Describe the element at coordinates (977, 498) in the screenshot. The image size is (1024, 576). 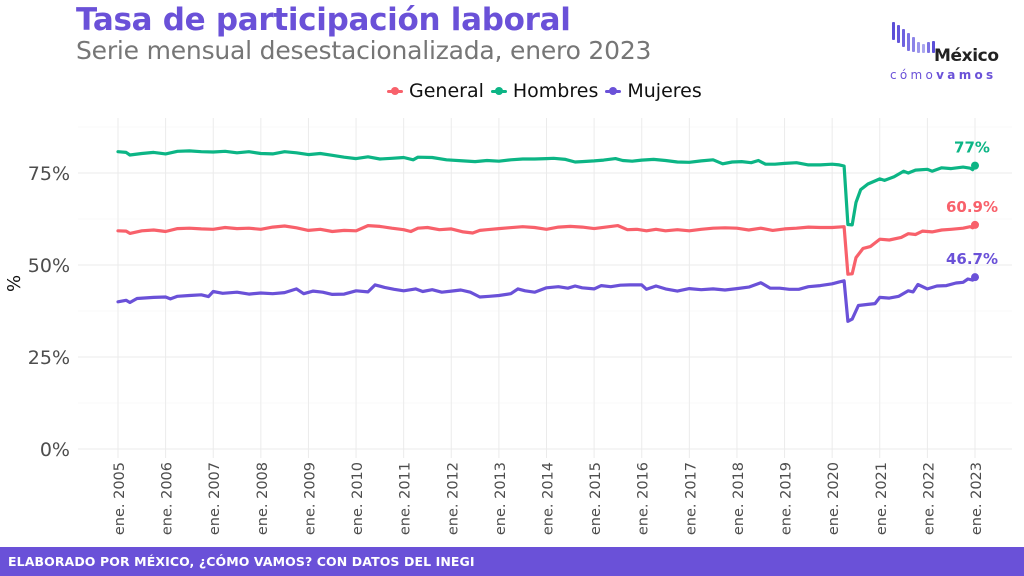
I see `x-tick-label: ene. 2023` at that location.